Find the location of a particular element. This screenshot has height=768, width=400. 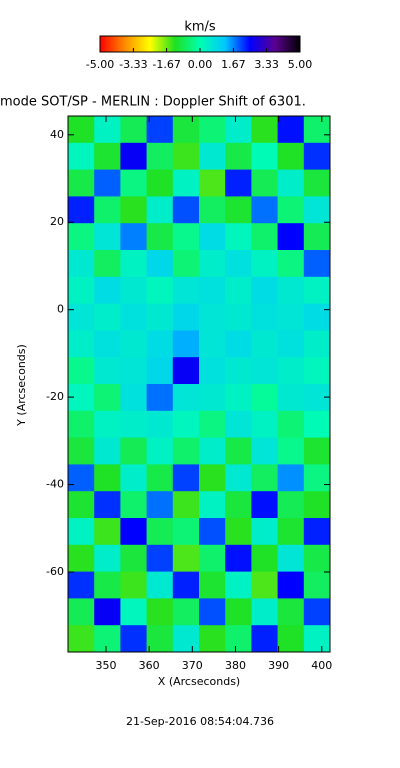

colorbar-tick-label: 1.67 is located at coordinates (233, 64).